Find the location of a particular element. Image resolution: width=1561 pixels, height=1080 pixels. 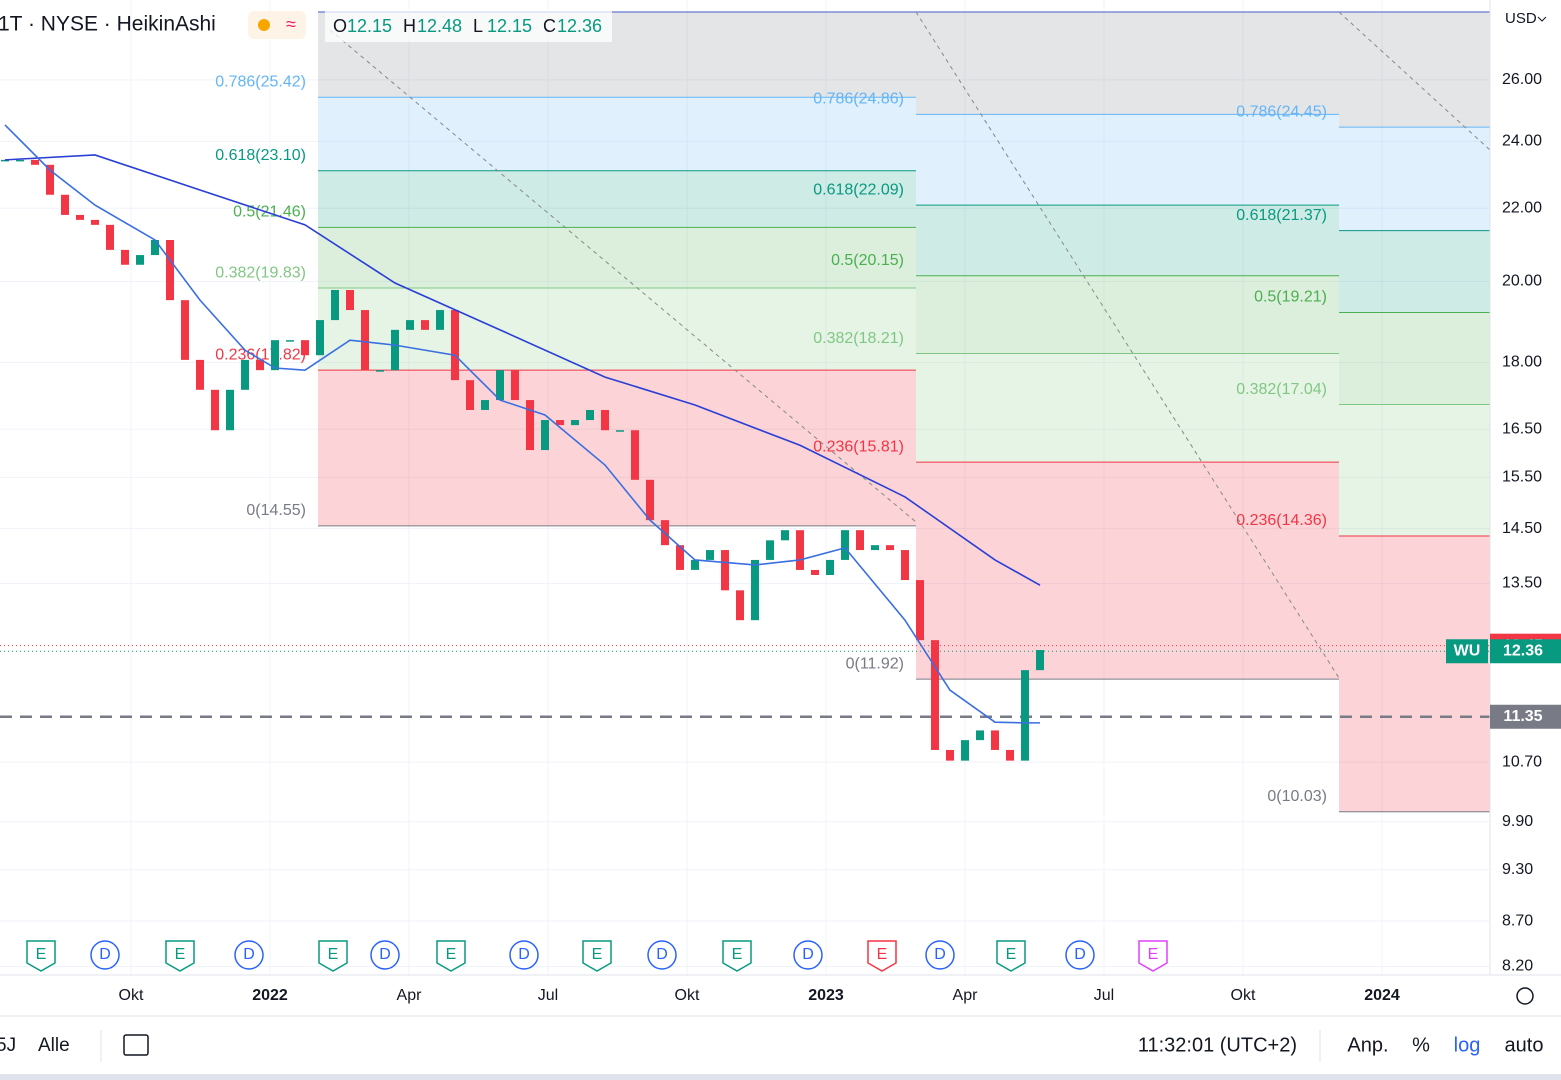

price-axis is located at coordinates (1525, 487).